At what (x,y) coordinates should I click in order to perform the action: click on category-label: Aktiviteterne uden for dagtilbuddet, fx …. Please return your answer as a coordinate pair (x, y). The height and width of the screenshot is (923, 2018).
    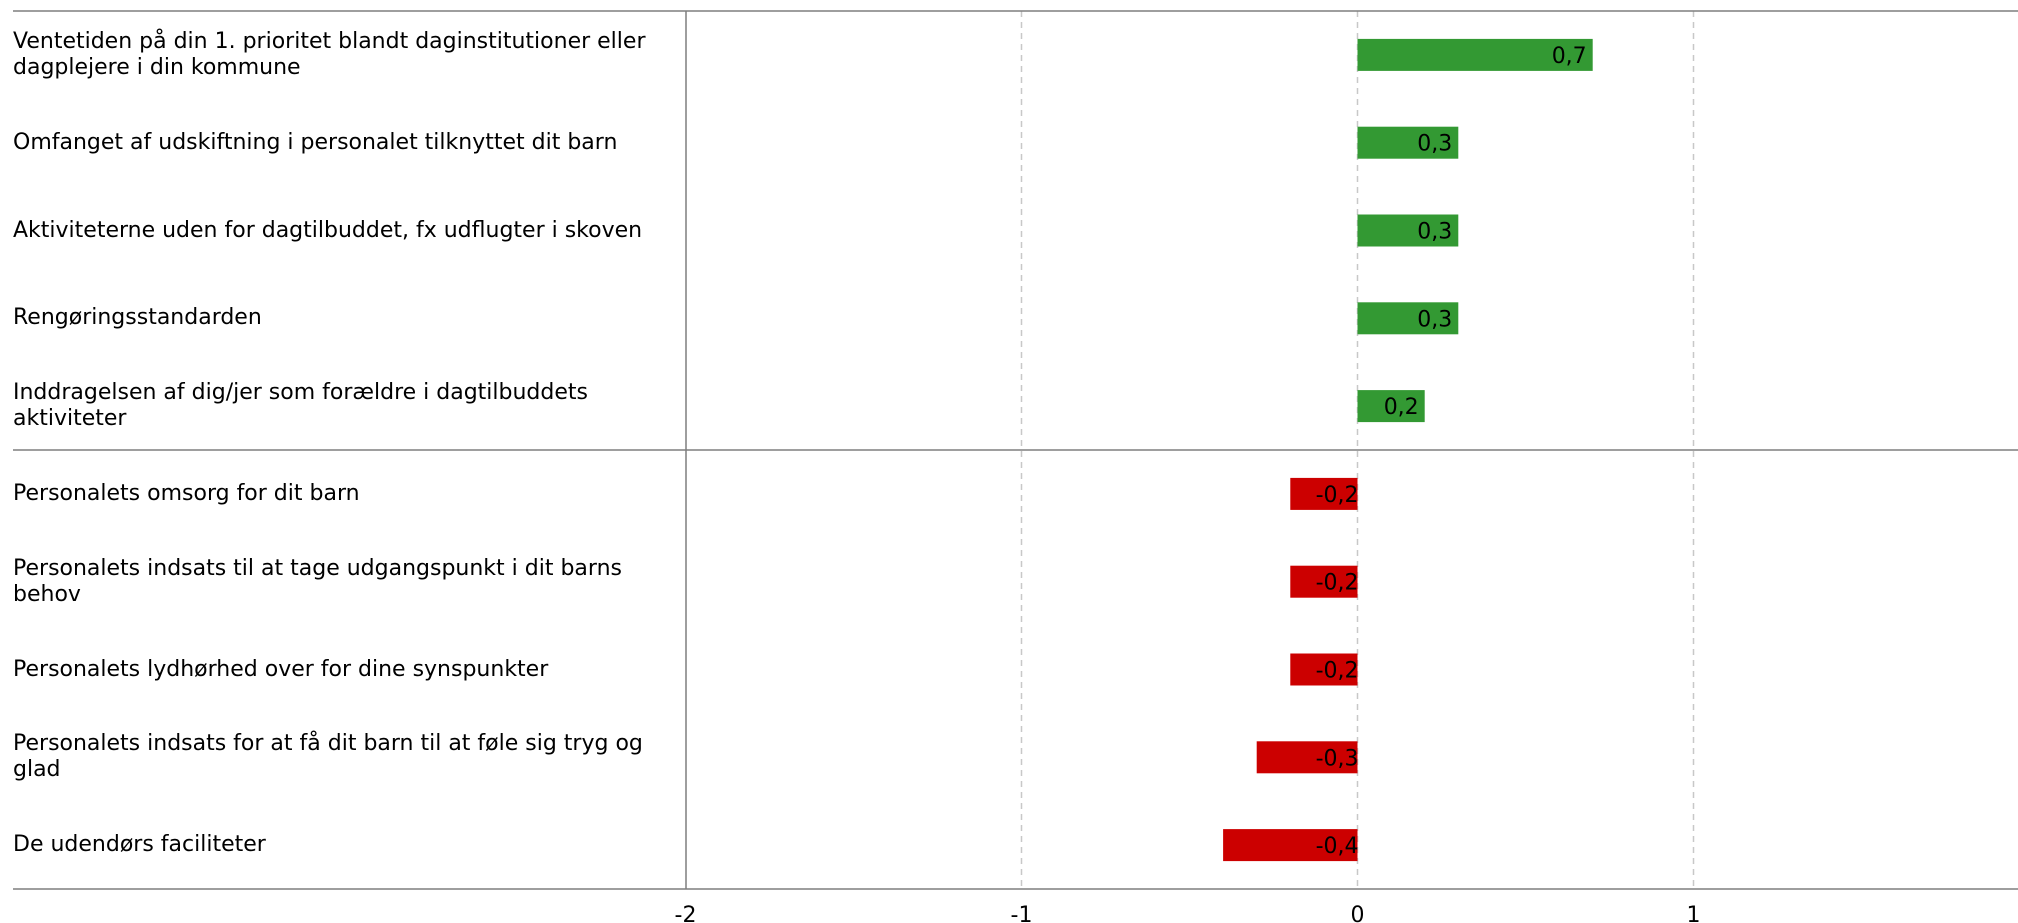
    Looking at the image, I should click on (328, 230).